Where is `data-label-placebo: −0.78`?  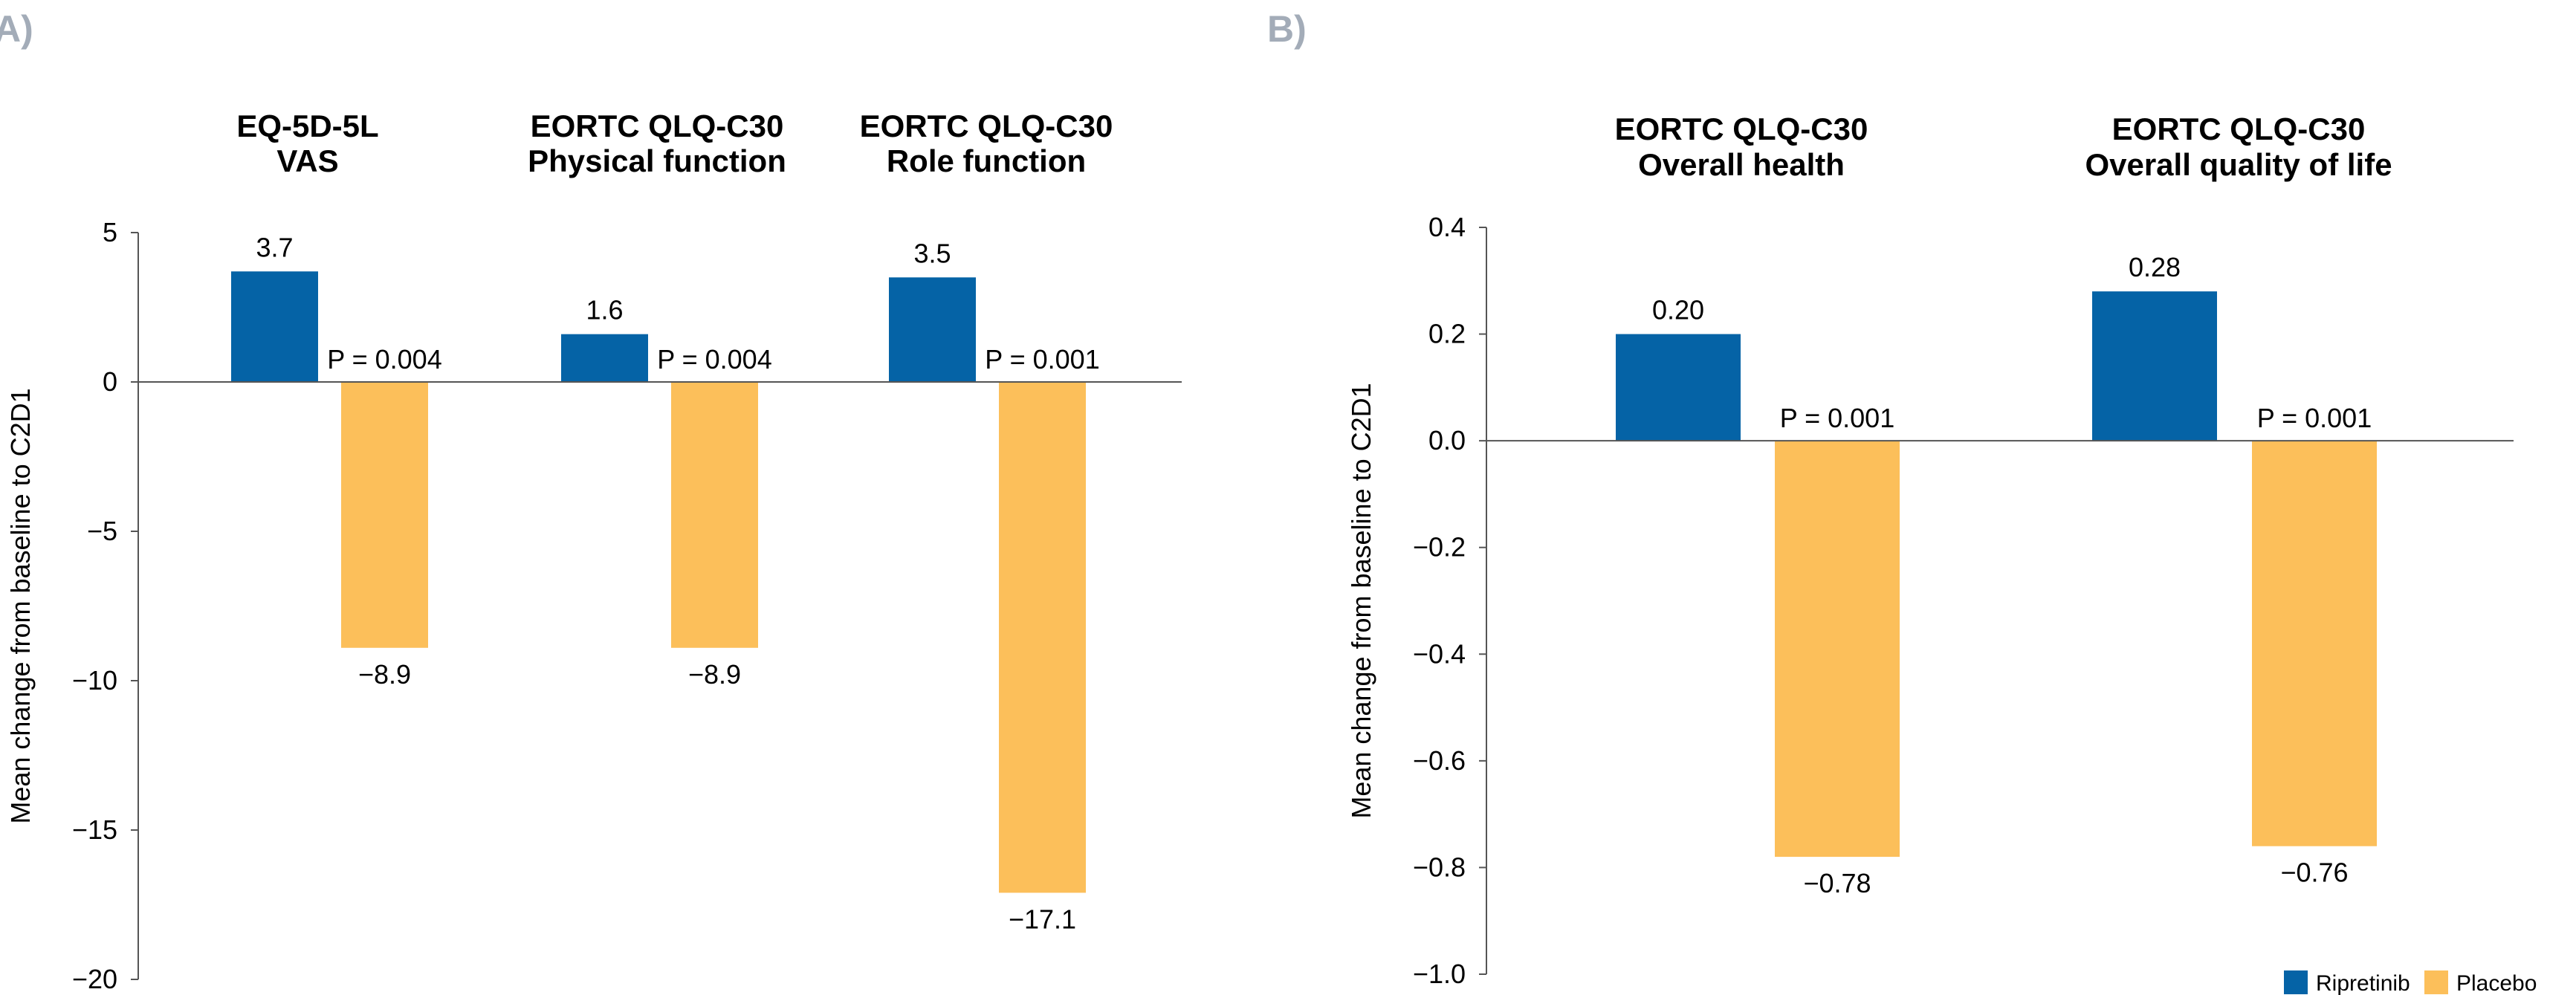
data-label-placebo: −0.78 is located at coordinates (1837, 883).